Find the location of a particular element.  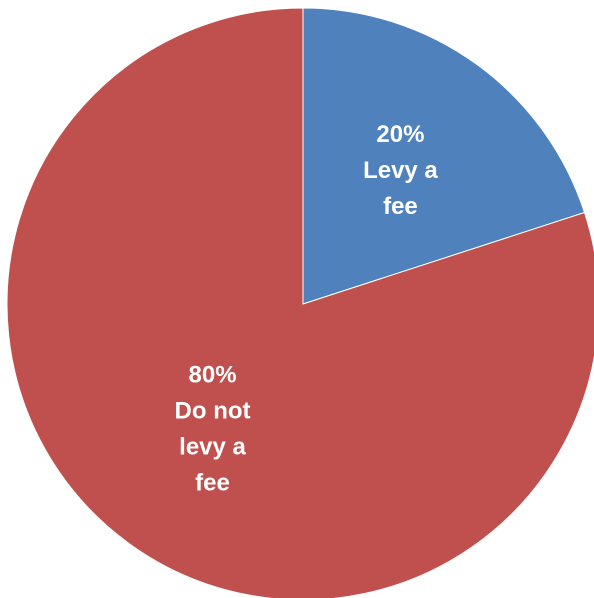

data-label-line: 80% is located at coordinates (213, 375).